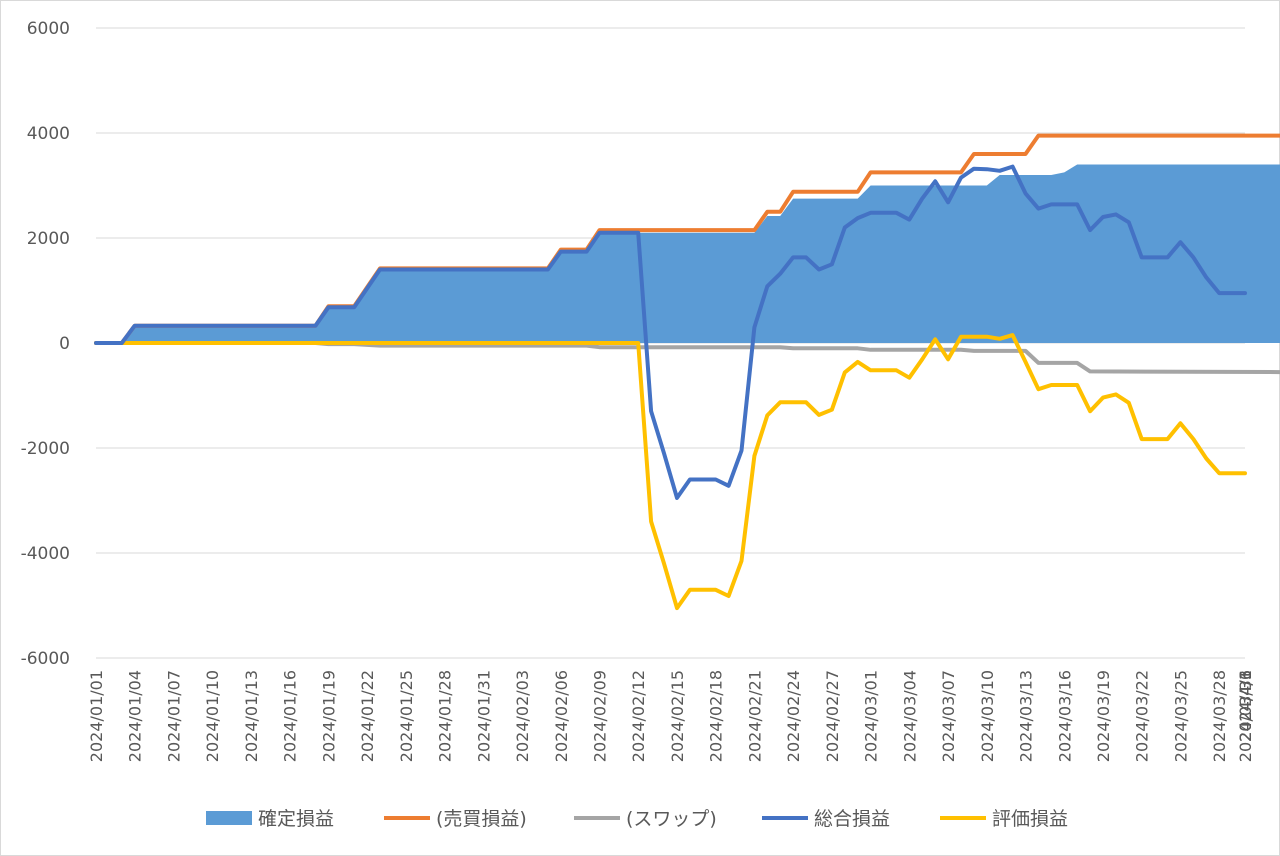 The width and height of the screenshot is (1280, 856). Describe the element at coordinates (45, 449) in the screenshot. I see `y-tick-label: -2000` at that location.